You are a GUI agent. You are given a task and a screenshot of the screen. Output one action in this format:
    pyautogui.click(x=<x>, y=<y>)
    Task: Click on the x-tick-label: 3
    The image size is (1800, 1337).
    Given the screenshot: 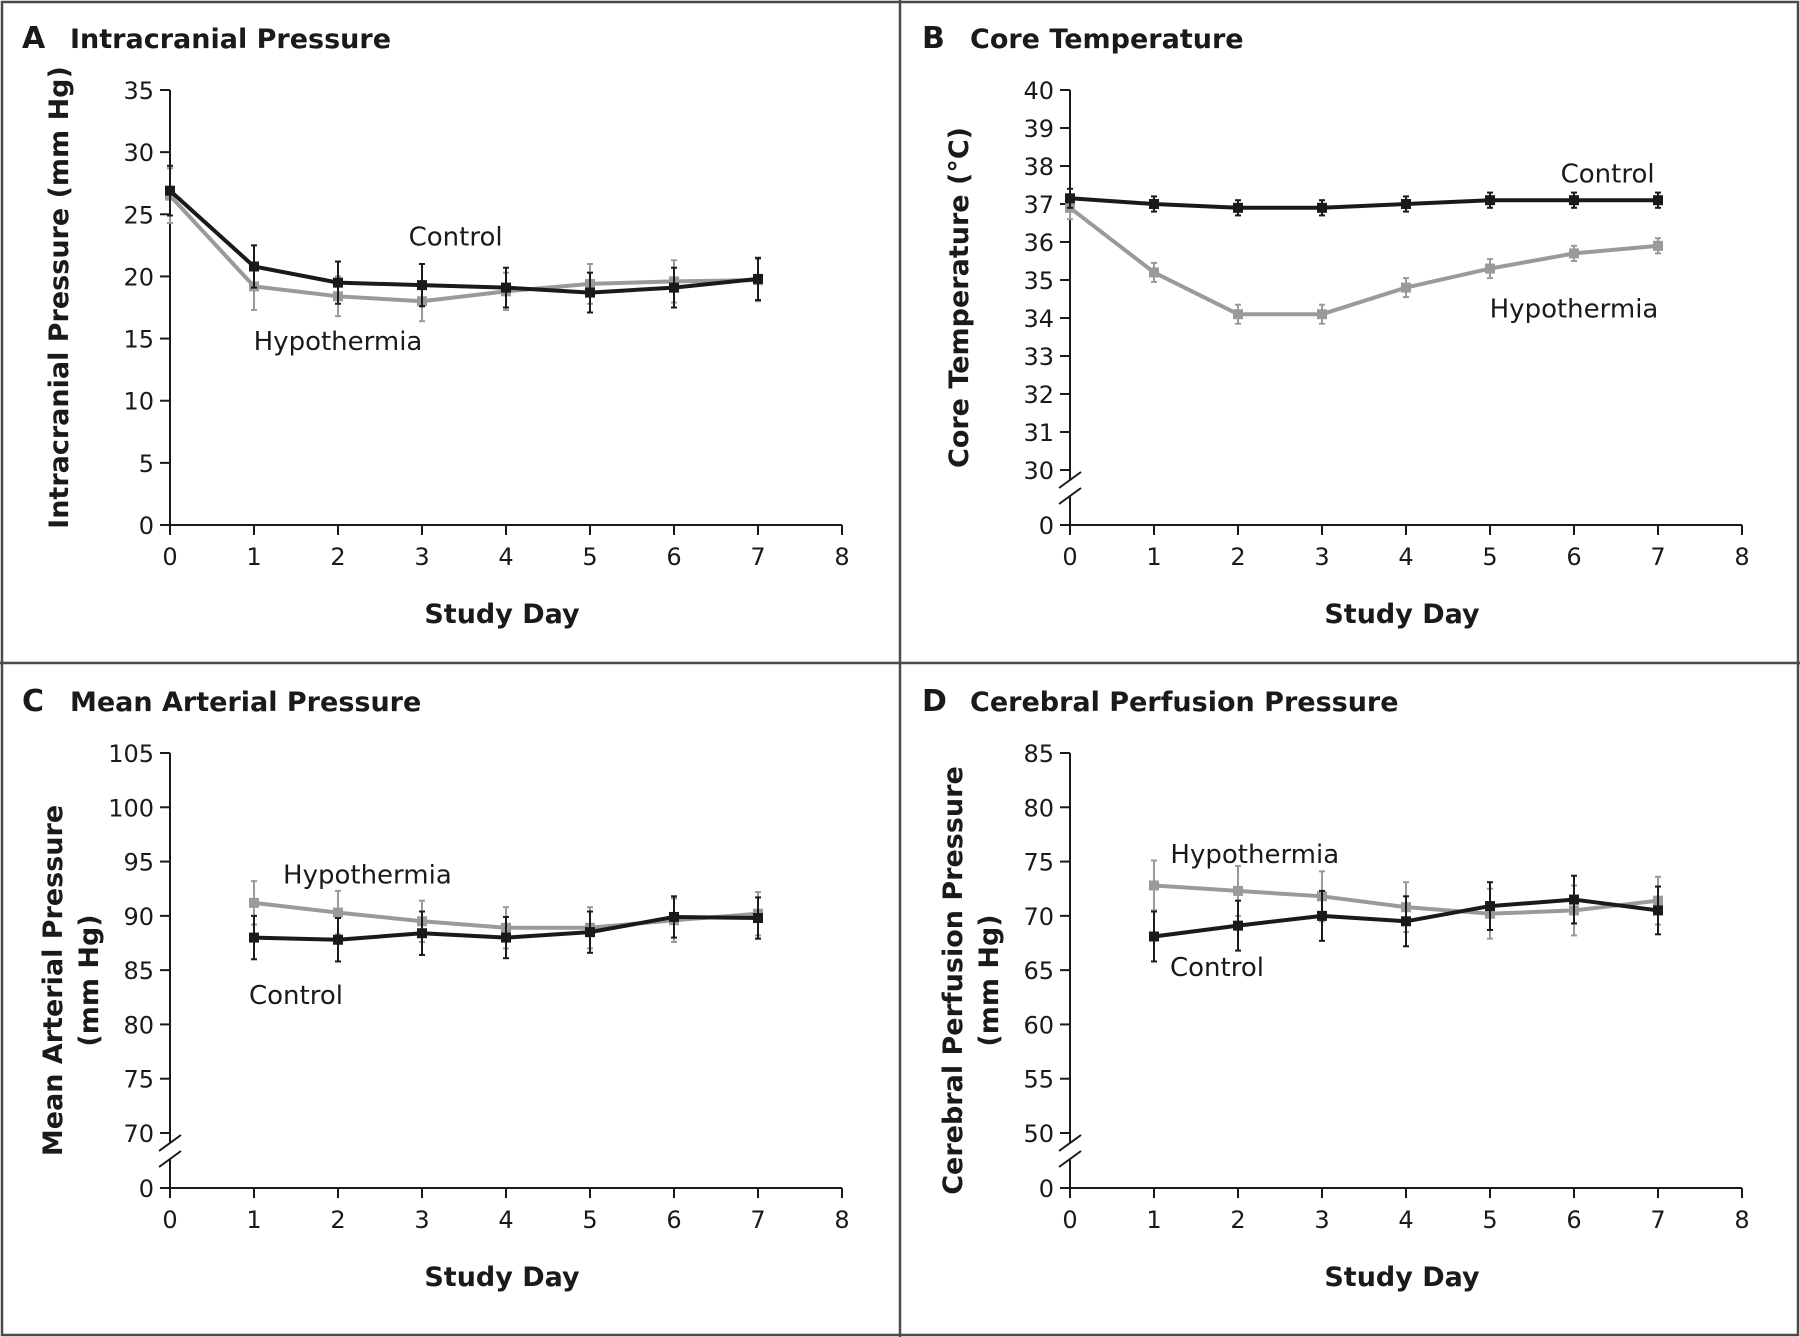 What is the action you would take?
    pyautogui.click(x=421, y=557)
    